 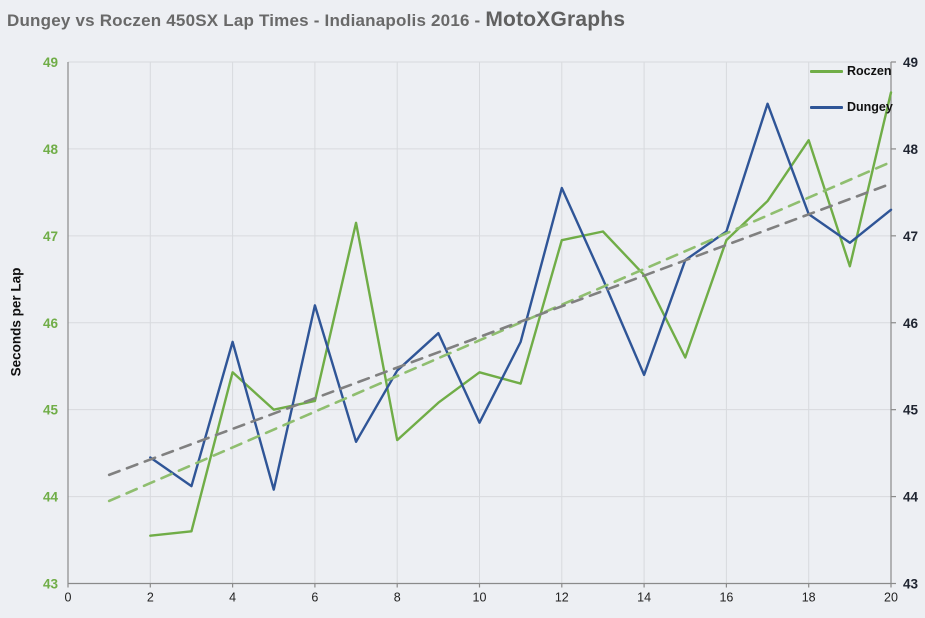 What do you see at coordinates (397, 598) in the screenshot?
I see `svg-text: 8` at bounding box center [397, 598].